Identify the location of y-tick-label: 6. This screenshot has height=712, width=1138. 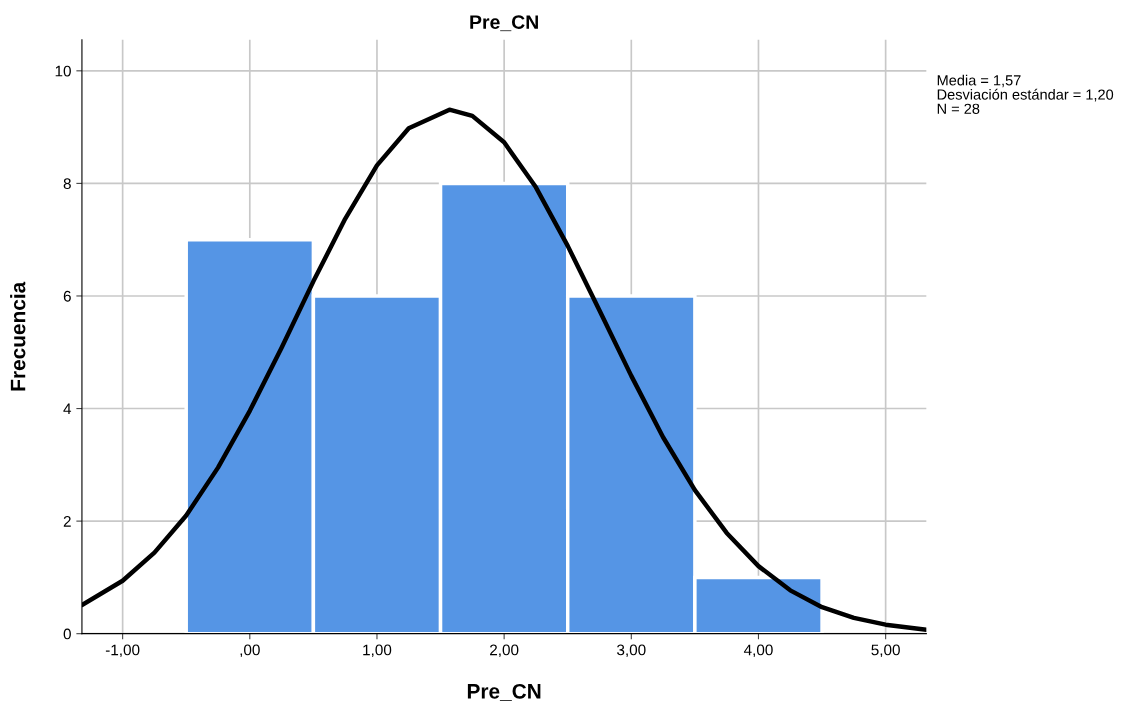
(67, 296).